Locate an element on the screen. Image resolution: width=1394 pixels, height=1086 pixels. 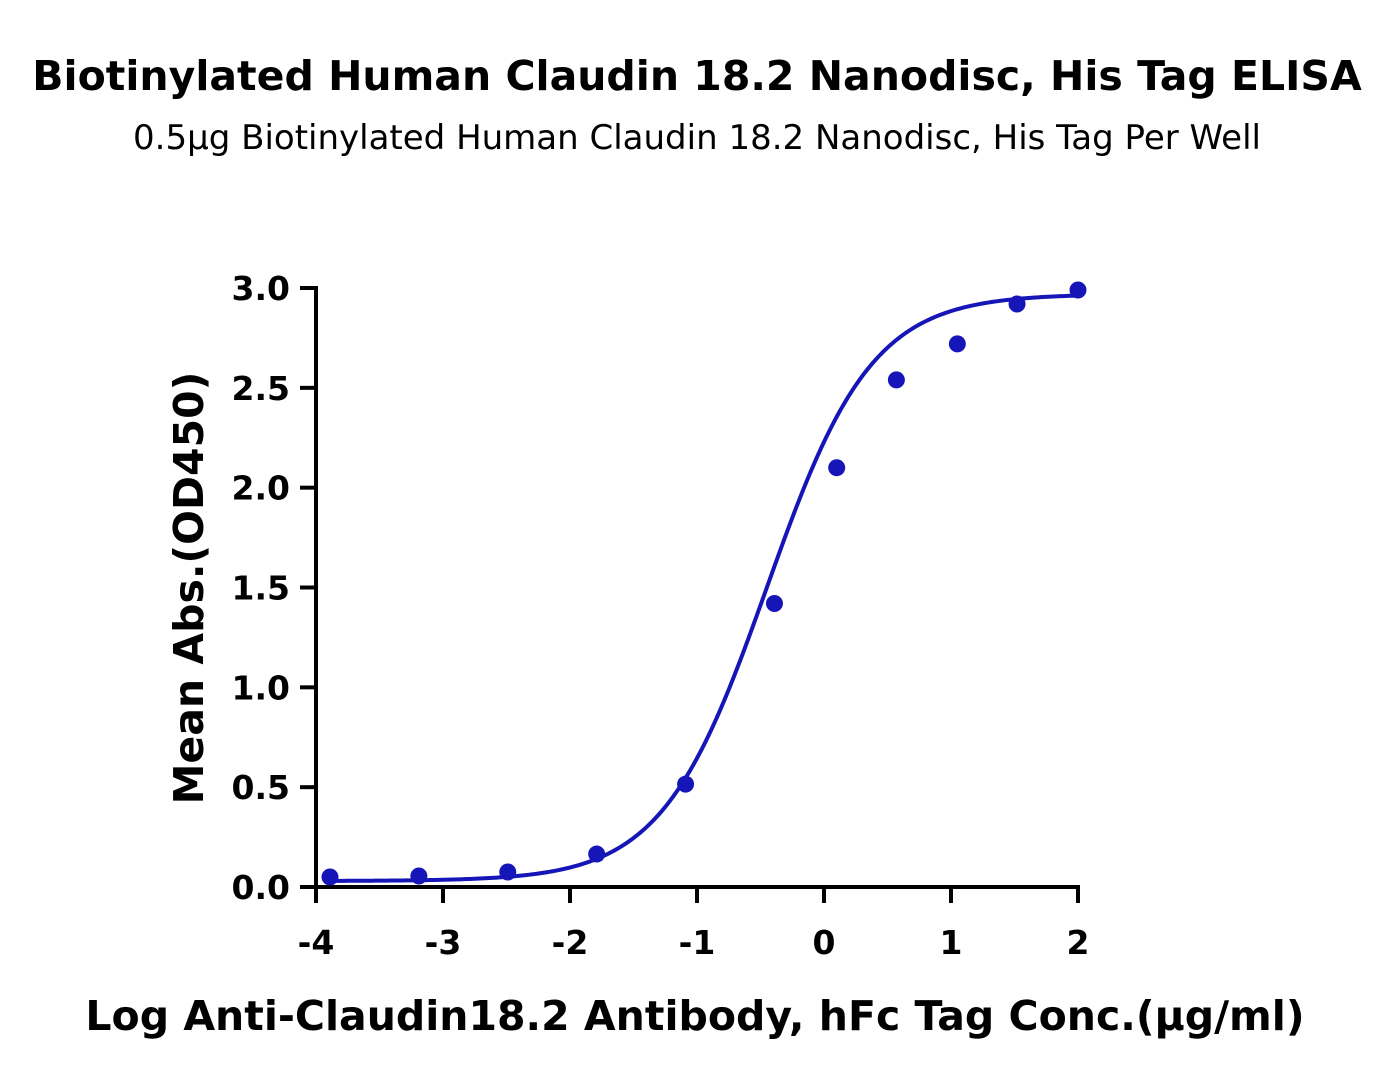
y-tick-label: 3.0 is located at coordinates (261, 288).